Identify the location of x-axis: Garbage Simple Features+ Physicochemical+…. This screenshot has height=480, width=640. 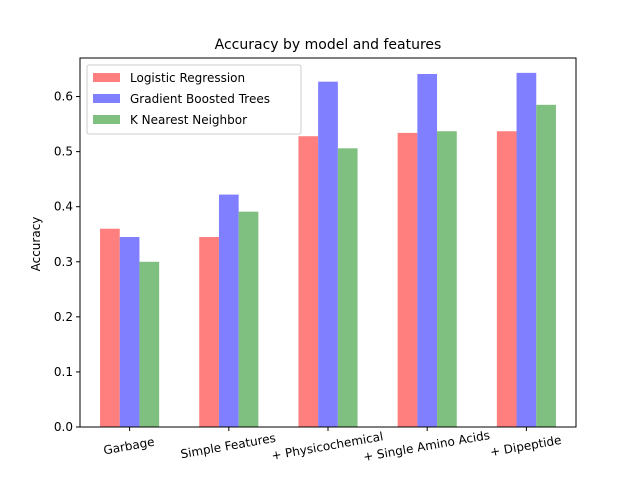
(332, 445).